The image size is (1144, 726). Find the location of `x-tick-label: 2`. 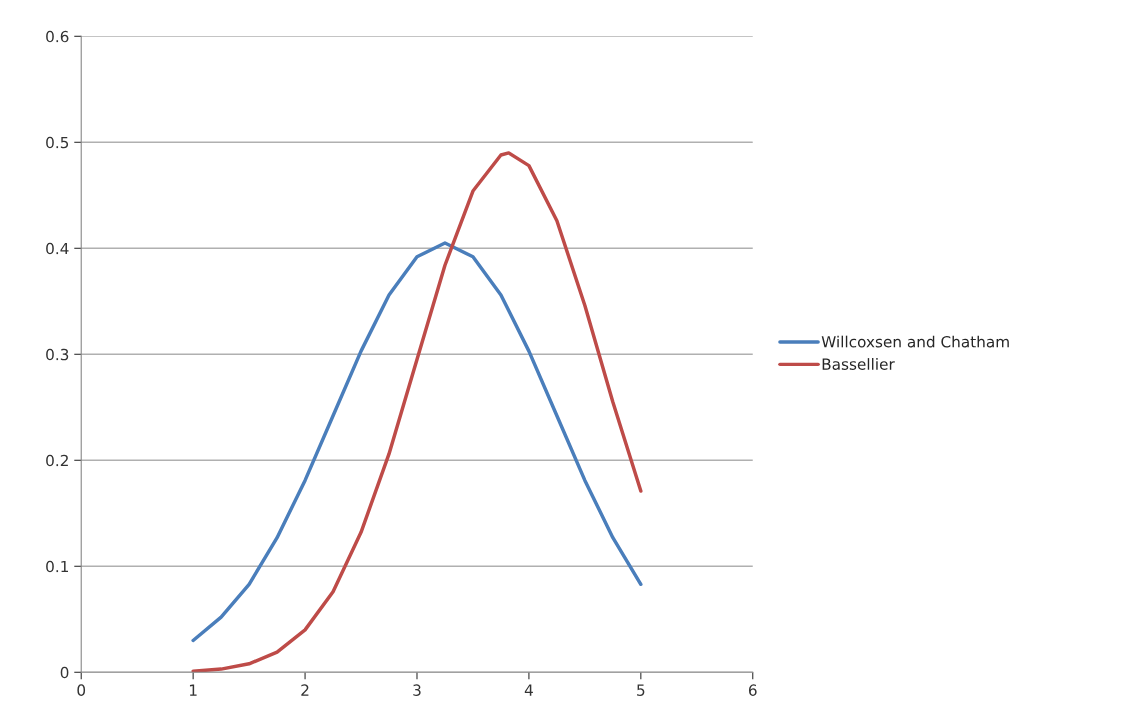

x-tick-label: 2 is located at coordinates (305, 690).